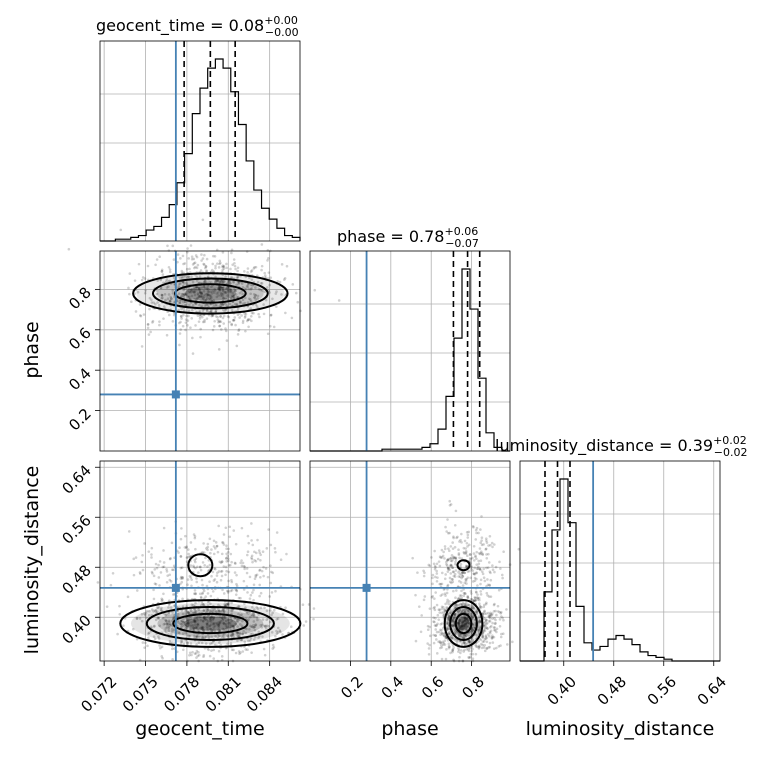  I want to click on title-main: geocent_time = 0.08, so click(180, 26).